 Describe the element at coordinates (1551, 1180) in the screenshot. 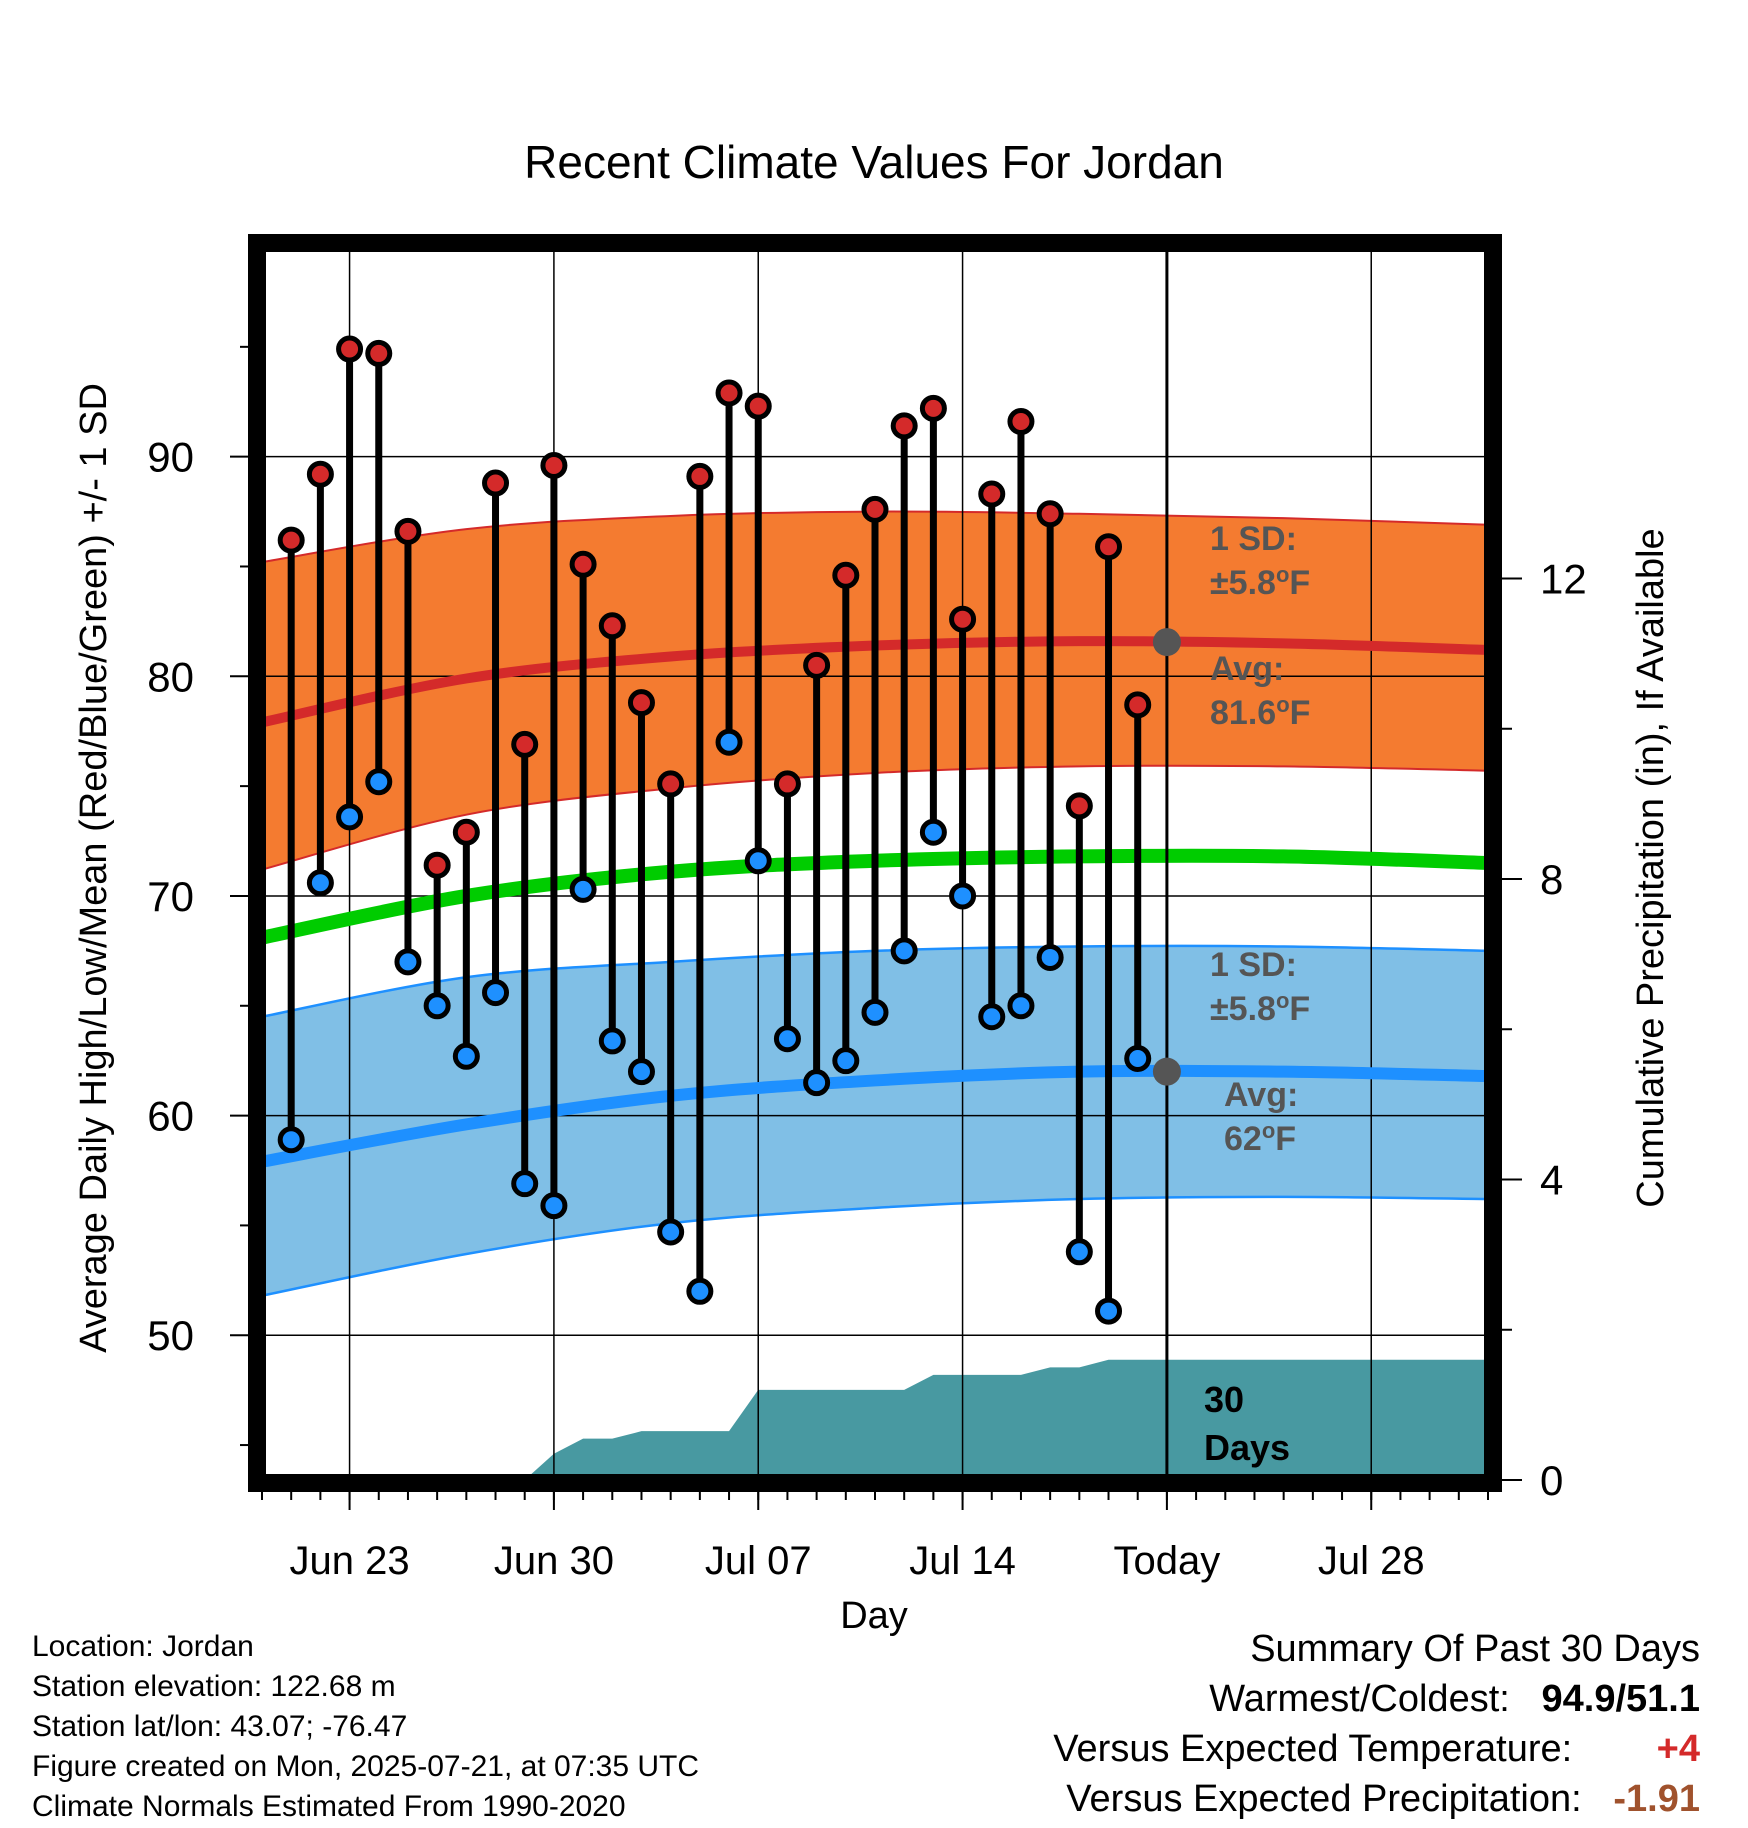

I see `y2-tick-label: 4` at that location.